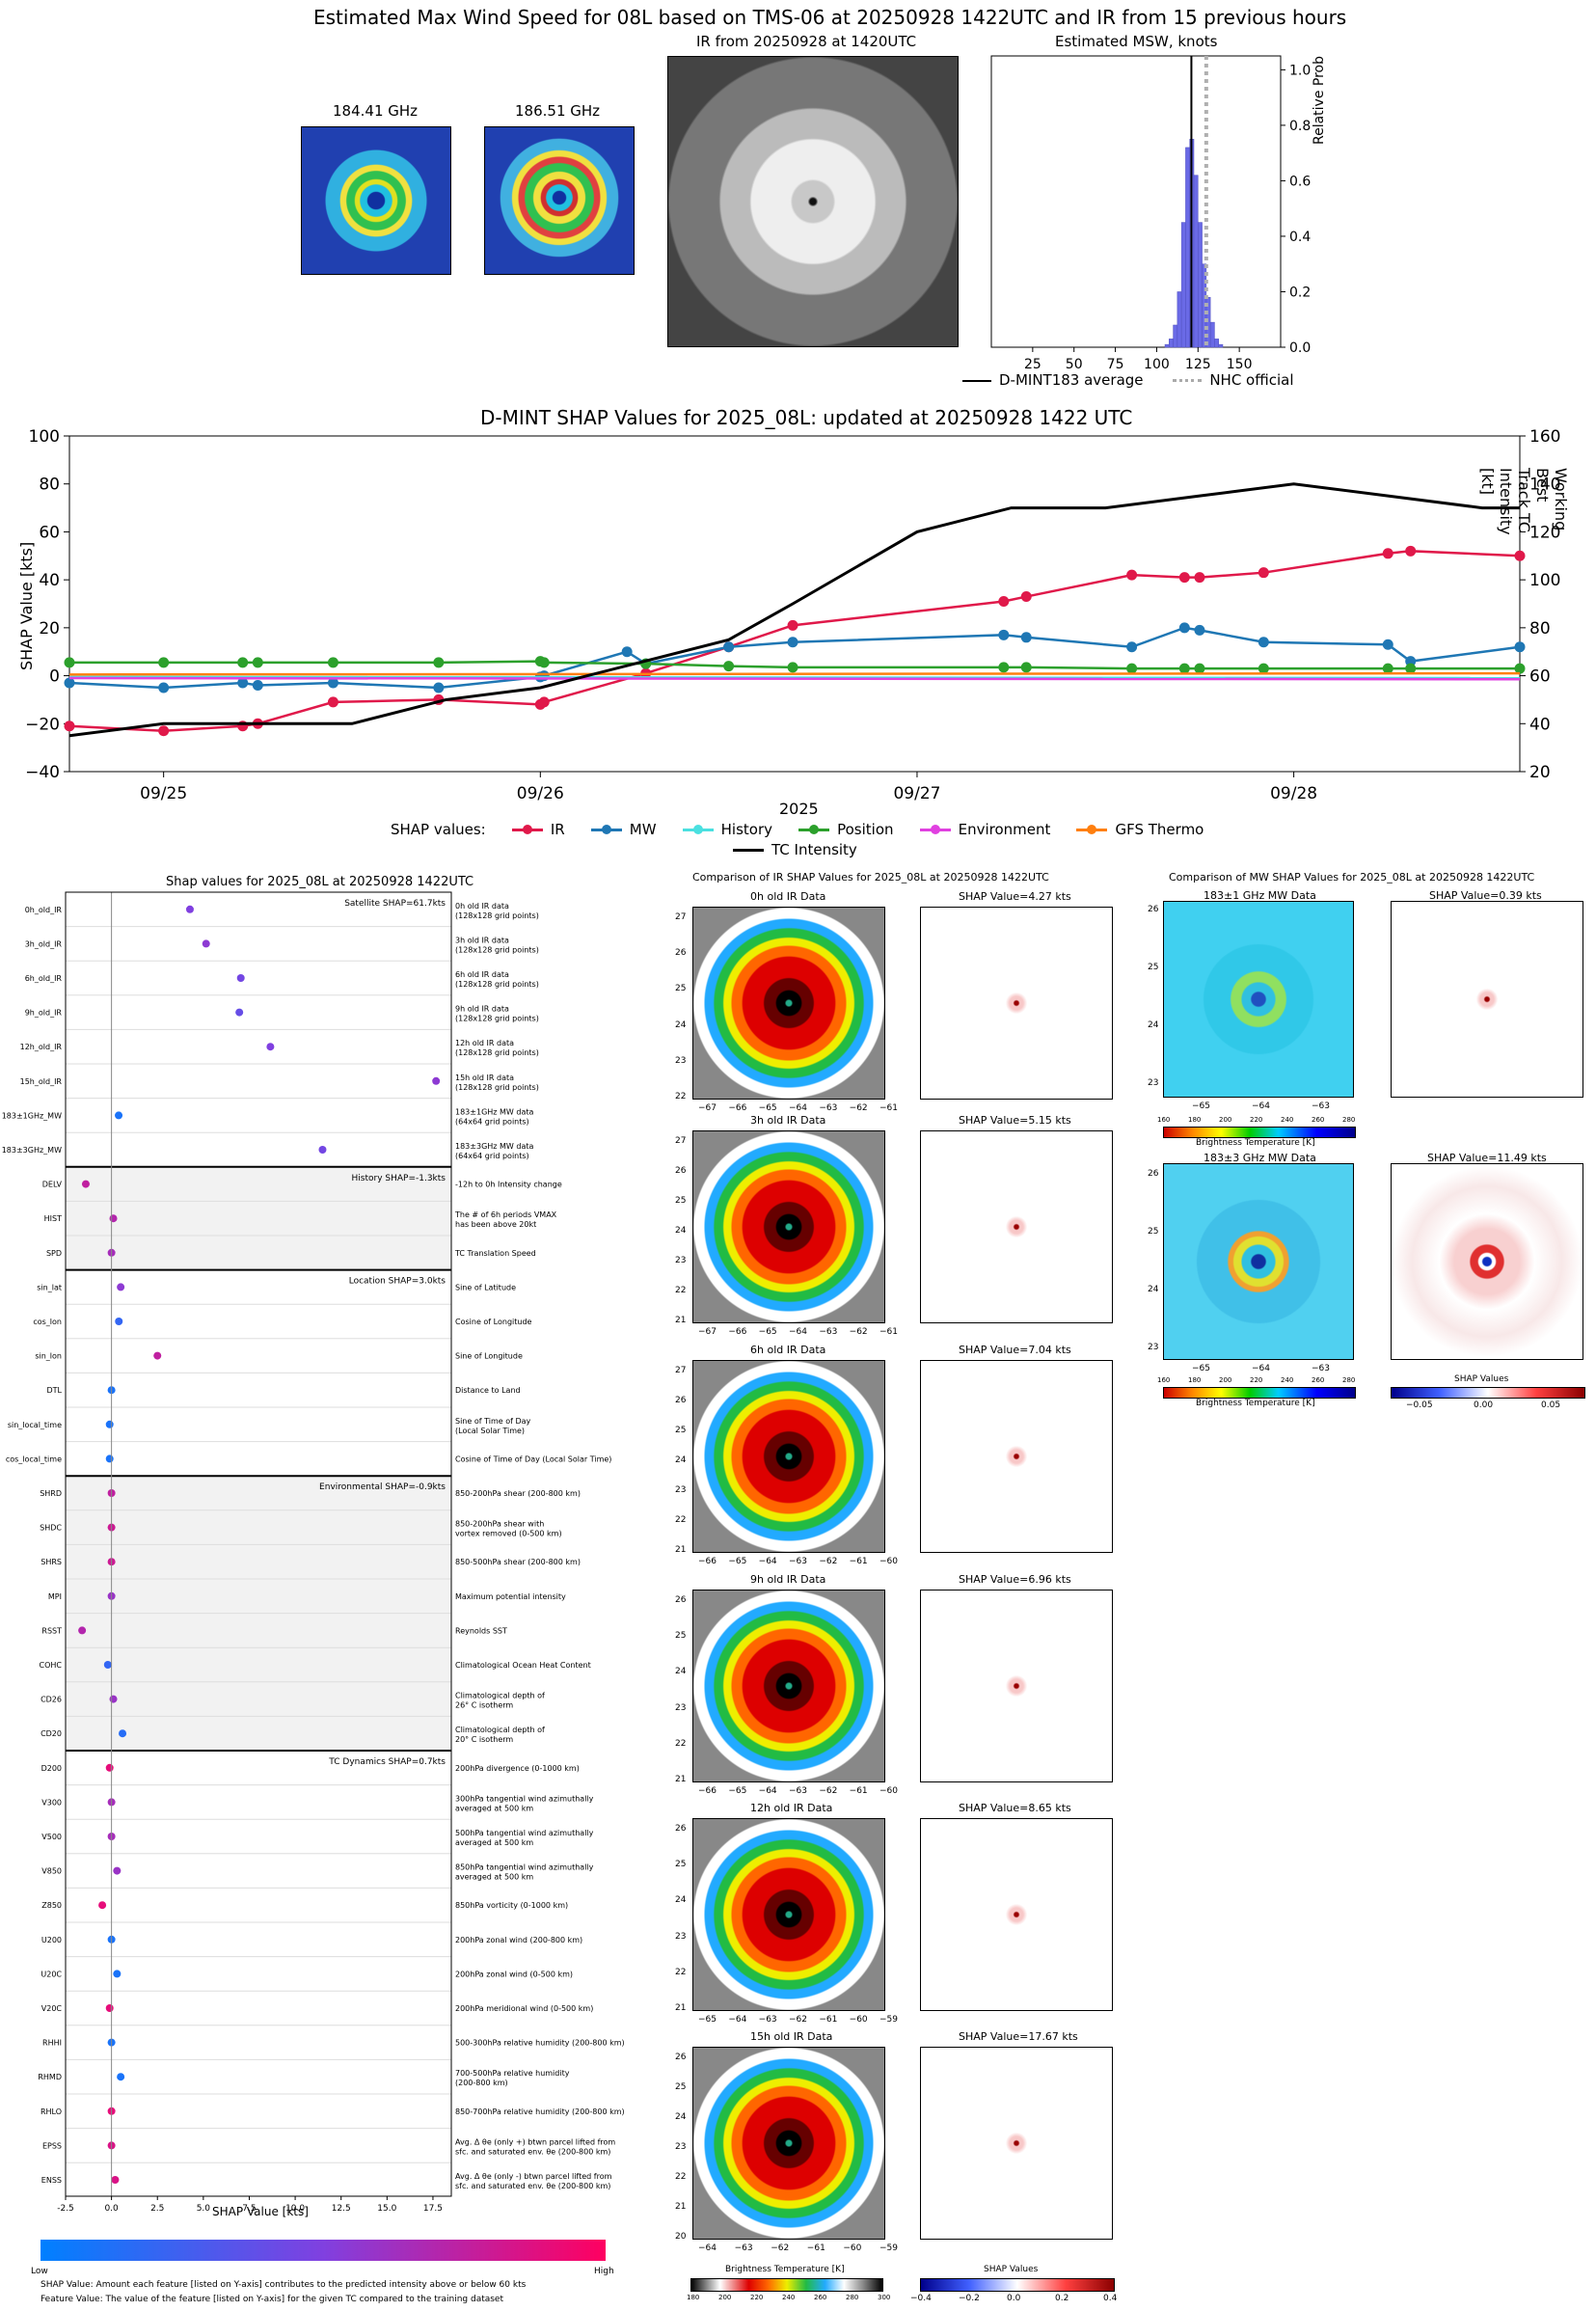  Describe the element at coordinates (1198, 364) in the screenshot. I see `hist-xtick-label: 125` at that location.